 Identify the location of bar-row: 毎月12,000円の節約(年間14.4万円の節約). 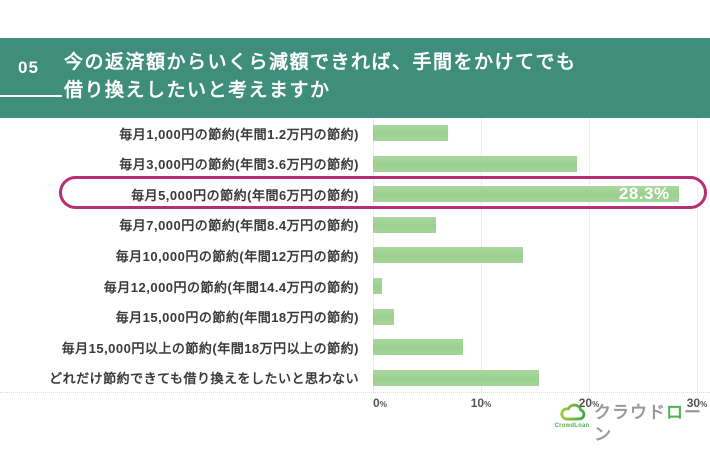
(355, 286).